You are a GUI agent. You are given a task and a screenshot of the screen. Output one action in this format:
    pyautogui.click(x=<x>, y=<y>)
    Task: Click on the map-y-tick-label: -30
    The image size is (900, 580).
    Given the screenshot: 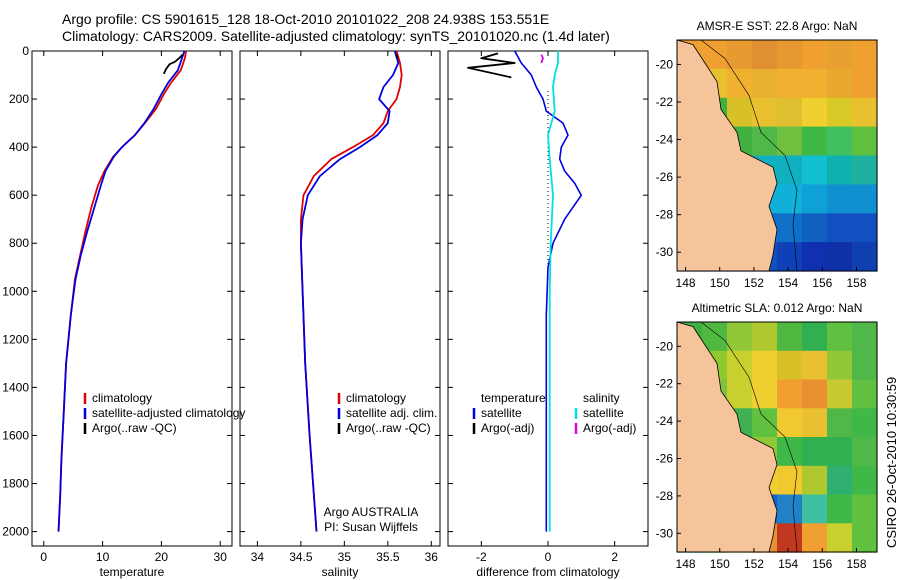 What is the action you would take?
    pyautogui.click(x=665, y=252)
    